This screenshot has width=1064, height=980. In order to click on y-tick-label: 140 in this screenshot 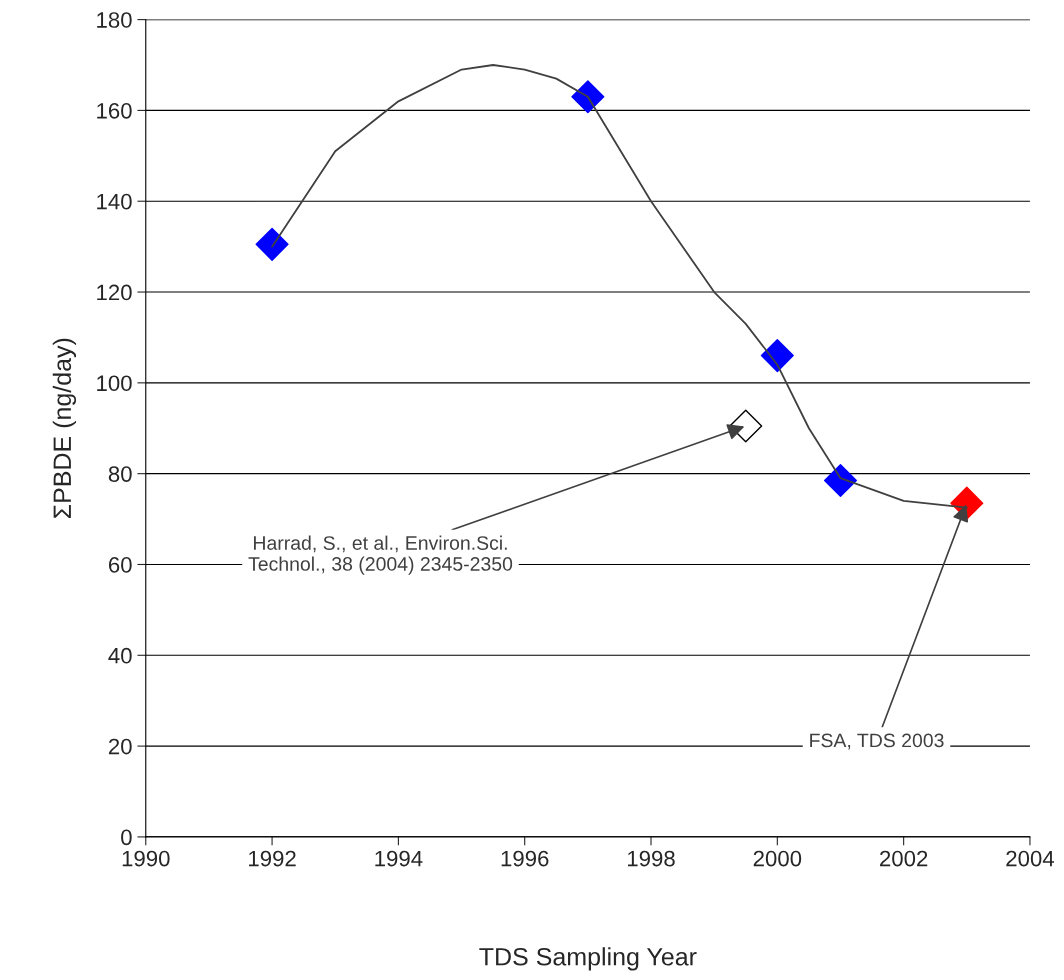, I will do `click(114, 201)`.